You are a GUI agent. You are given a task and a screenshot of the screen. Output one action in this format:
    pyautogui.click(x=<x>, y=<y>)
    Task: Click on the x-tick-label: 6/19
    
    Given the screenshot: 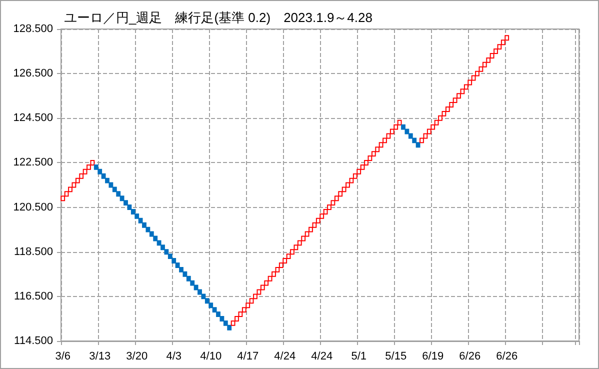 What is the action you would take?
    pyautogui.click(x=433, y=356)
    